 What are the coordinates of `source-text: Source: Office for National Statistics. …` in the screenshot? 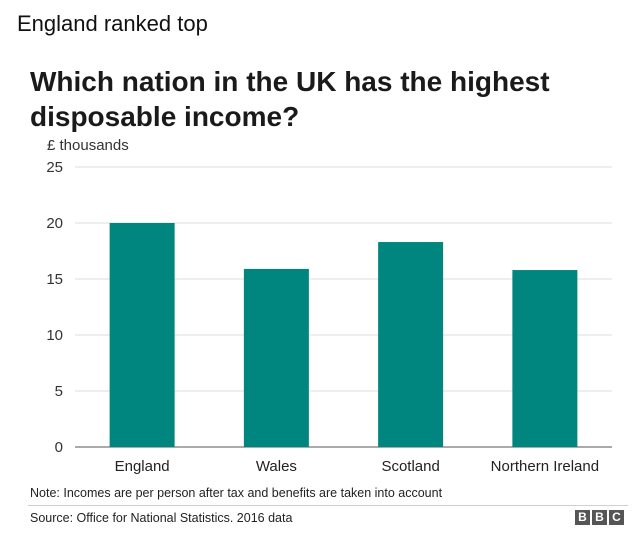 It's located at (161, 518).